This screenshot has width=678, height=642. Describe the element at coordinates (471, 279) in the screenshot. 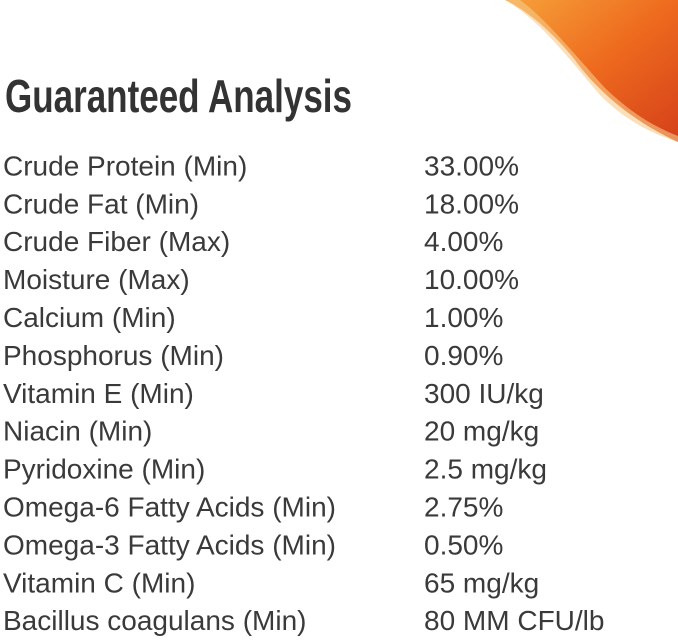

I see `nutrient-value: 10.00%` at that location.